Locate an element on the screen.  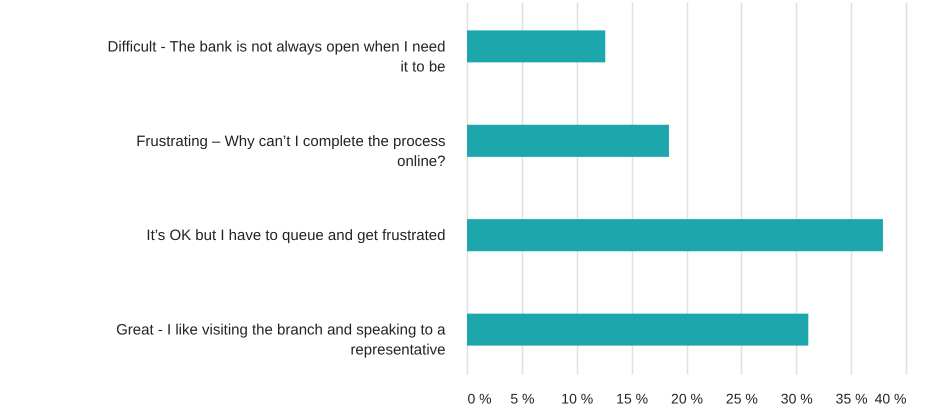
y-tick-label: Great - I like visiting the branch and speaking to a representative is located at coordinates (281, 340).